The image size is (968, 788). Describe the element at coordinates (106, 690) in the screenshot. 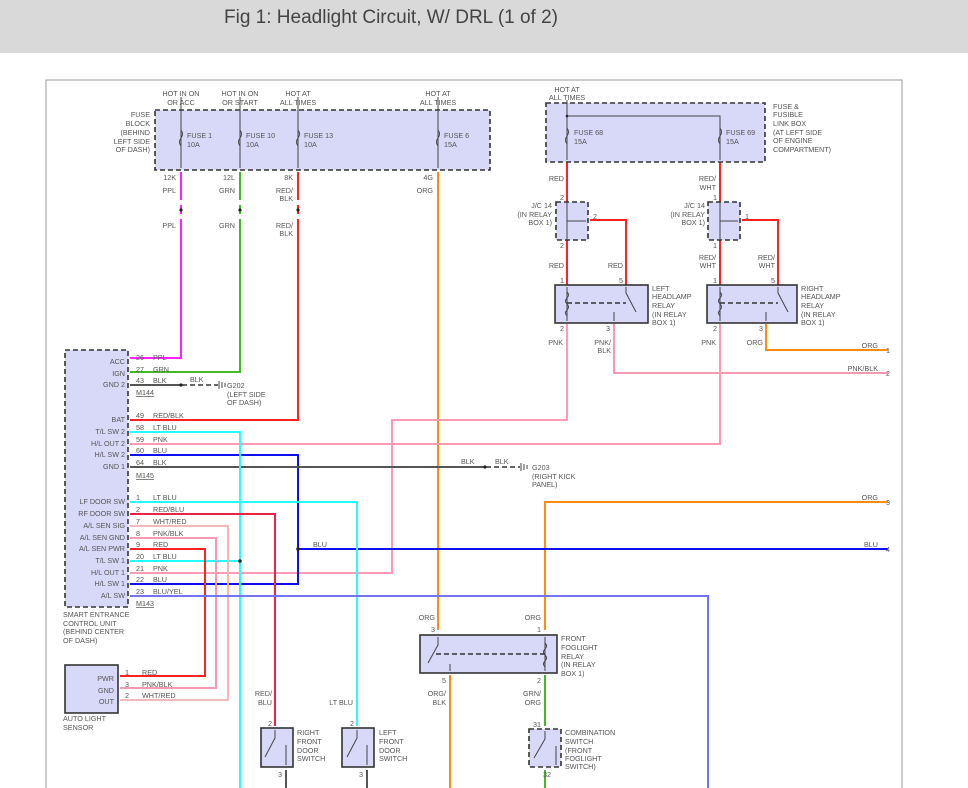

I see `diagram-label: GND` at that location.